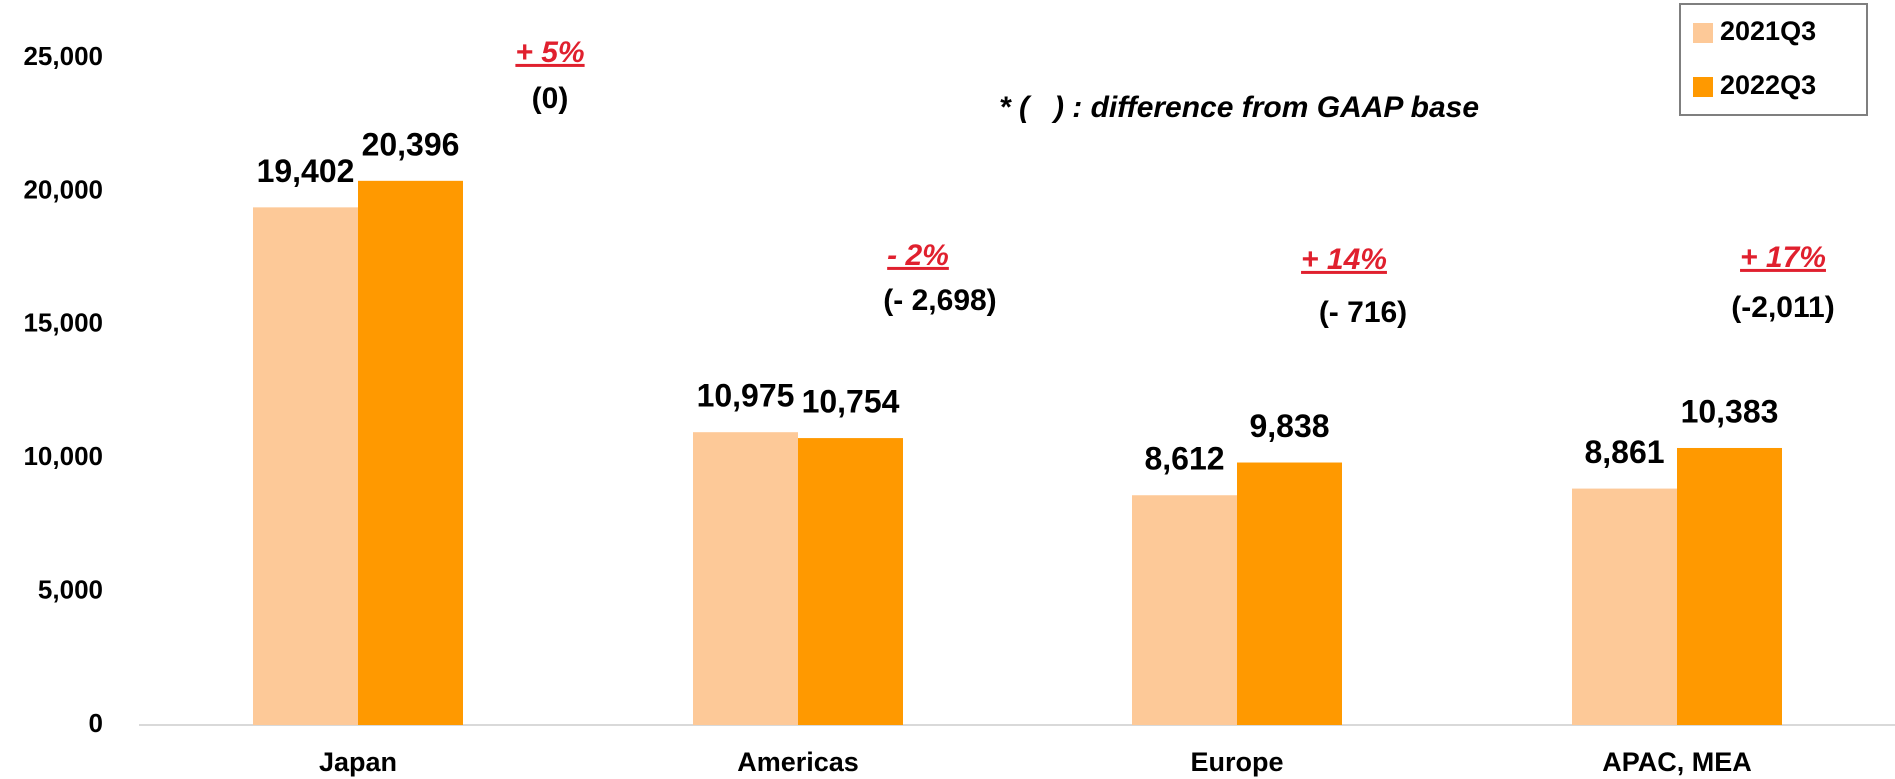 This screenshot has width=1895, height=779. Describe the element at coordinates (918, 255) in the screenshot. I see `growth-label: - 2%` at that location.